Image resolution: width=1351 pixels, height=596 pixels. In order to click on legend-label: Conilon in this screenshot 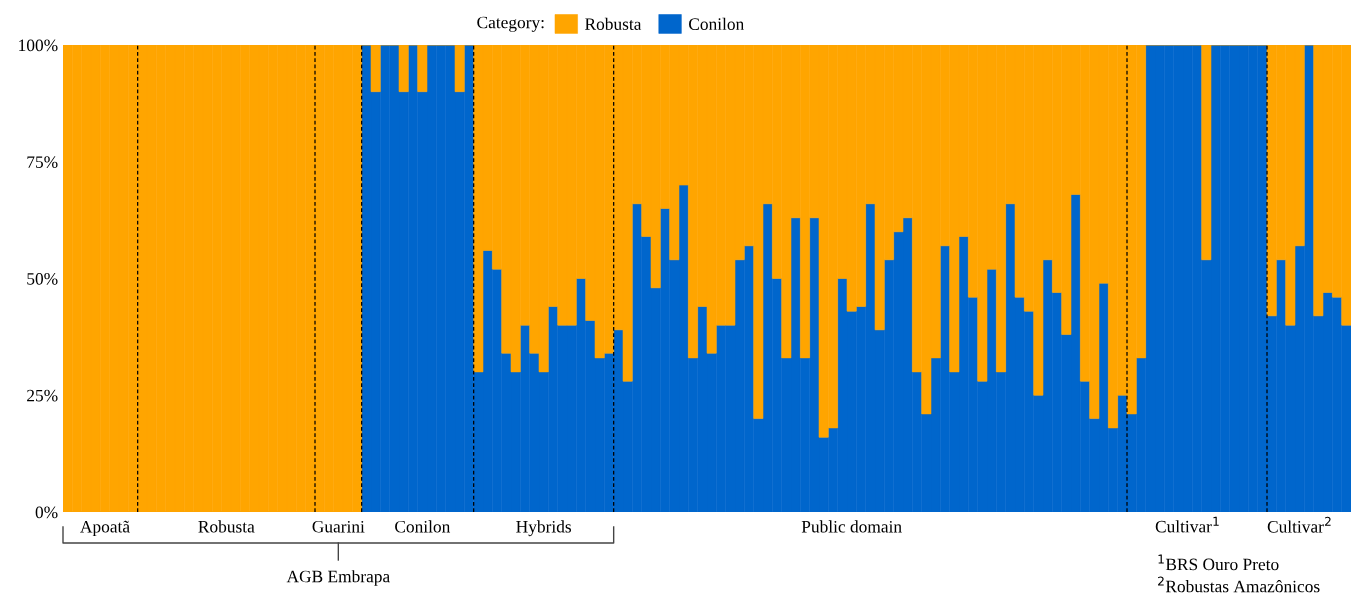, I will do `click(716, 23)`.